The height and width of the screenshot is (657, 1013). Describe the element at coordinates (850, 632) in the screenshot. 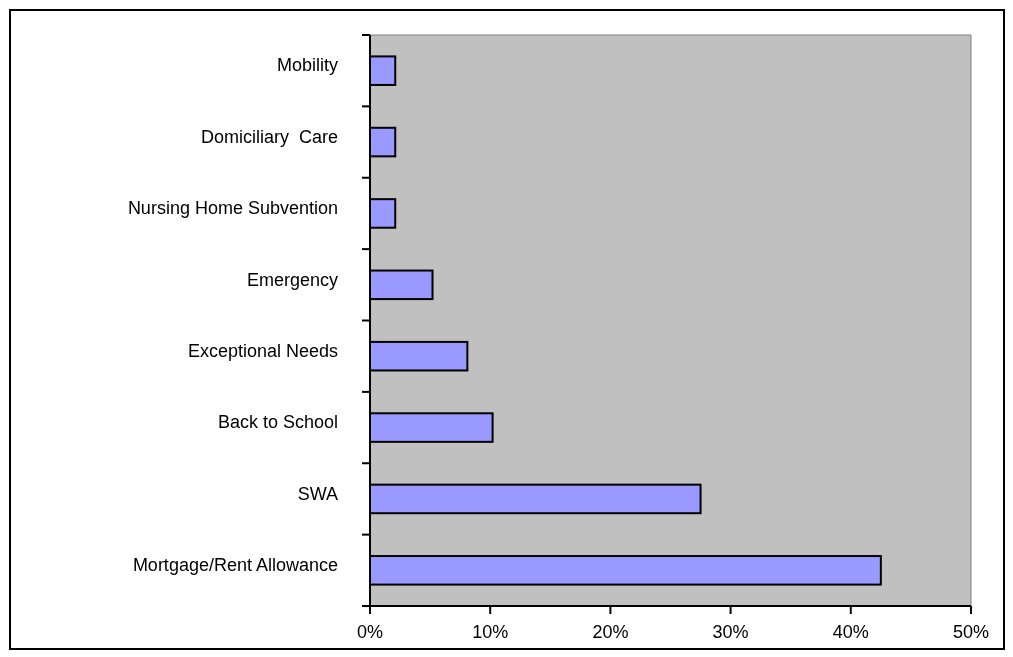

I see `x-tick-label: 40%` at that location.